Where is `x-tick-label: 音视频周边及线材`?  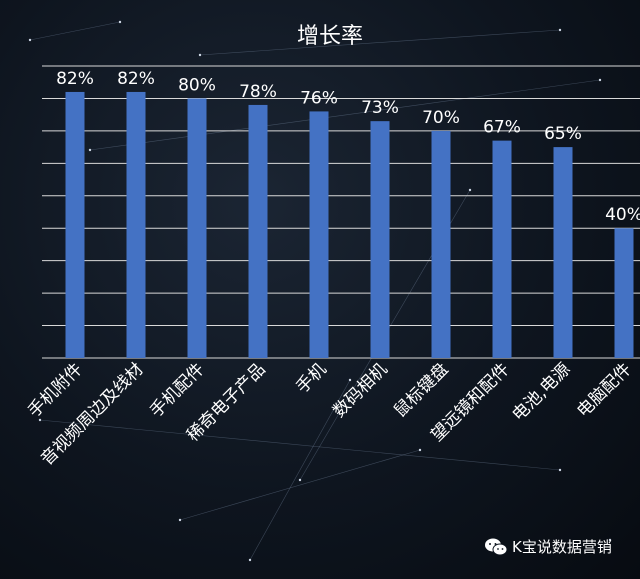 x-tick-label: 音视频周边及线材 is located at coordinates (92, 414).